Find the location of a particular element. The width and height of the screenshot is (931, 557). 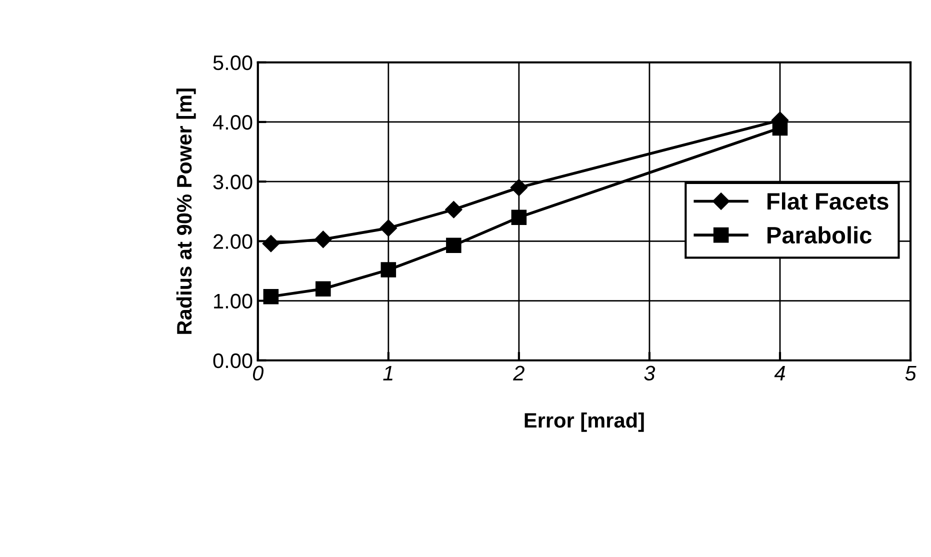

y-tick-label: 1.00 is located at coordinates (233, 301).